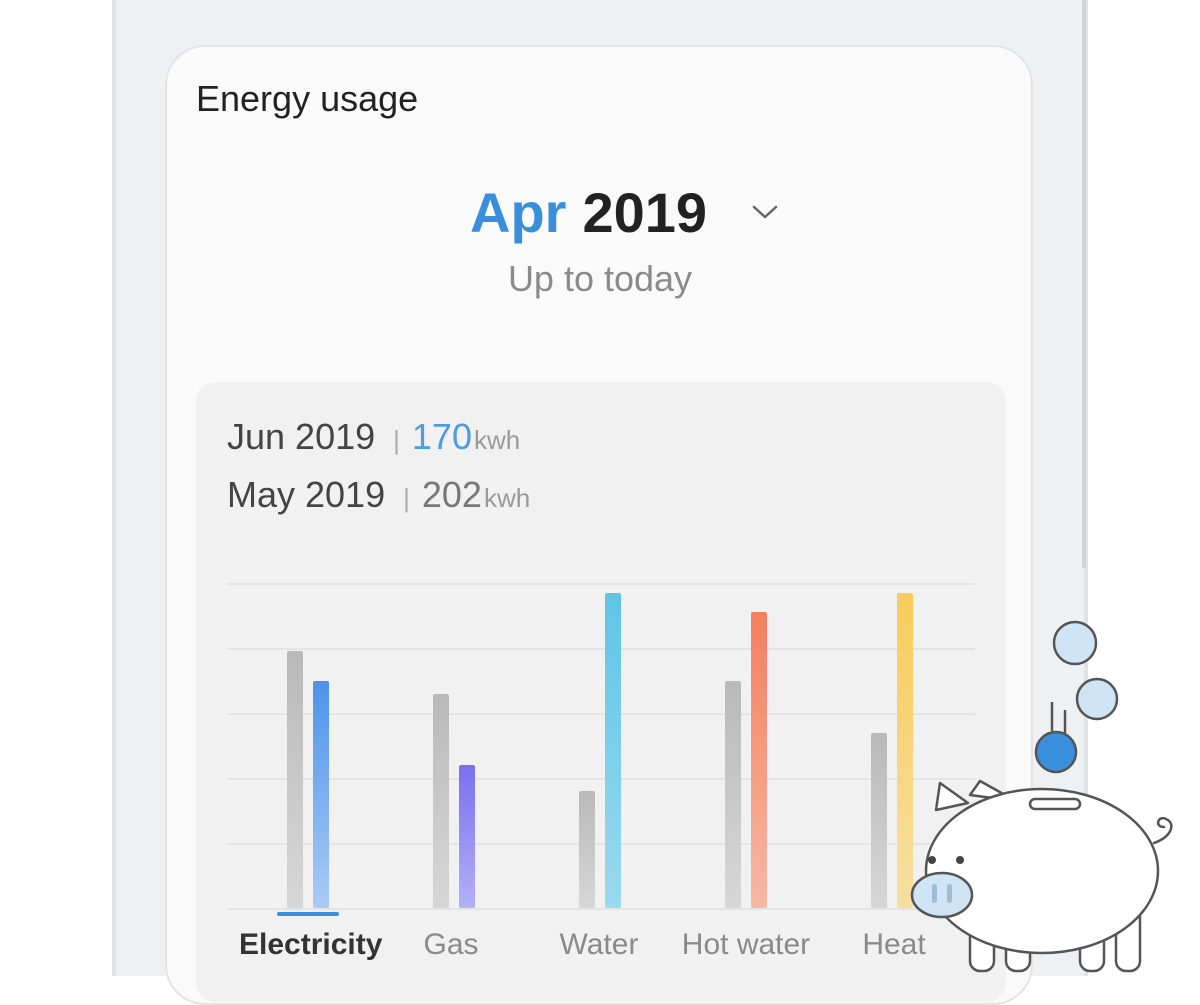  Describe the element at coordinates (645, 212) in the screenshot. I see `selected-year: 2019` at that location.